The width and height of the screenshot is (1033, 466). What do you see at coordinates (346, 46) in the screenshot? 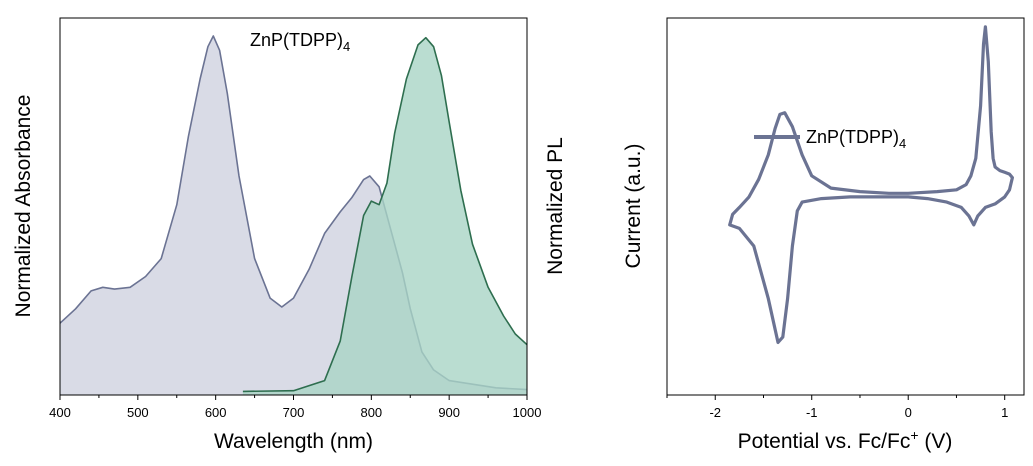
I see `left-annotation-sub: 4` at bounding box center [346, 46].